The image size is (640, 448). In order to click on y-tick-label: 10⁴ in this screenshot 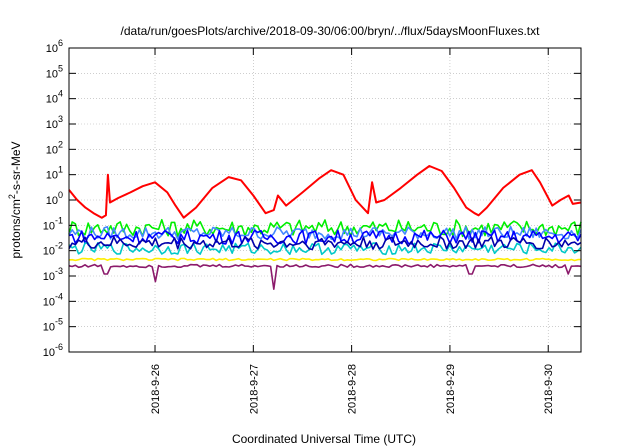, I will do `click(54, 97)`.